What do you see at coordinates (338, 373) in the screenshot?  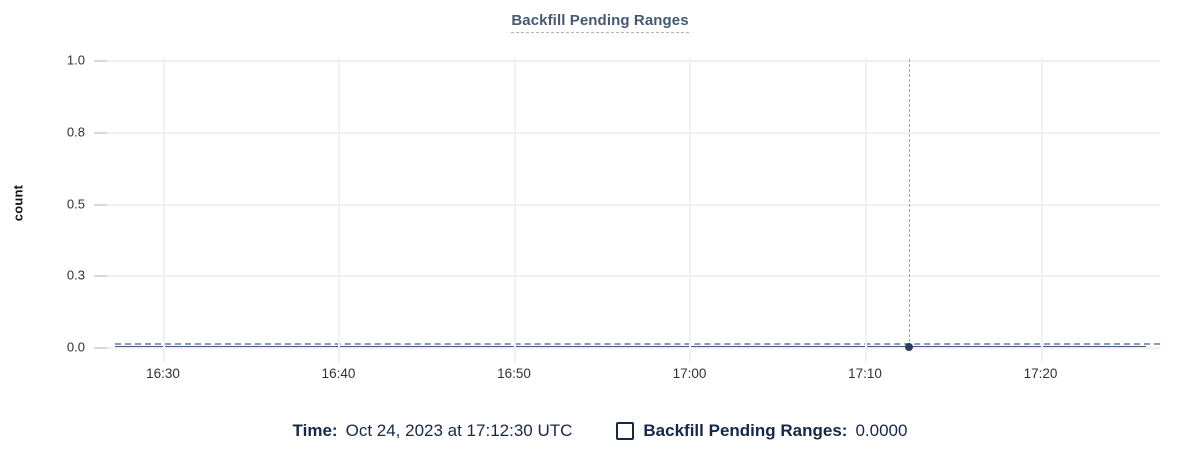 I see `x-tick-label: 16:40` at bounding box center [338, 373].